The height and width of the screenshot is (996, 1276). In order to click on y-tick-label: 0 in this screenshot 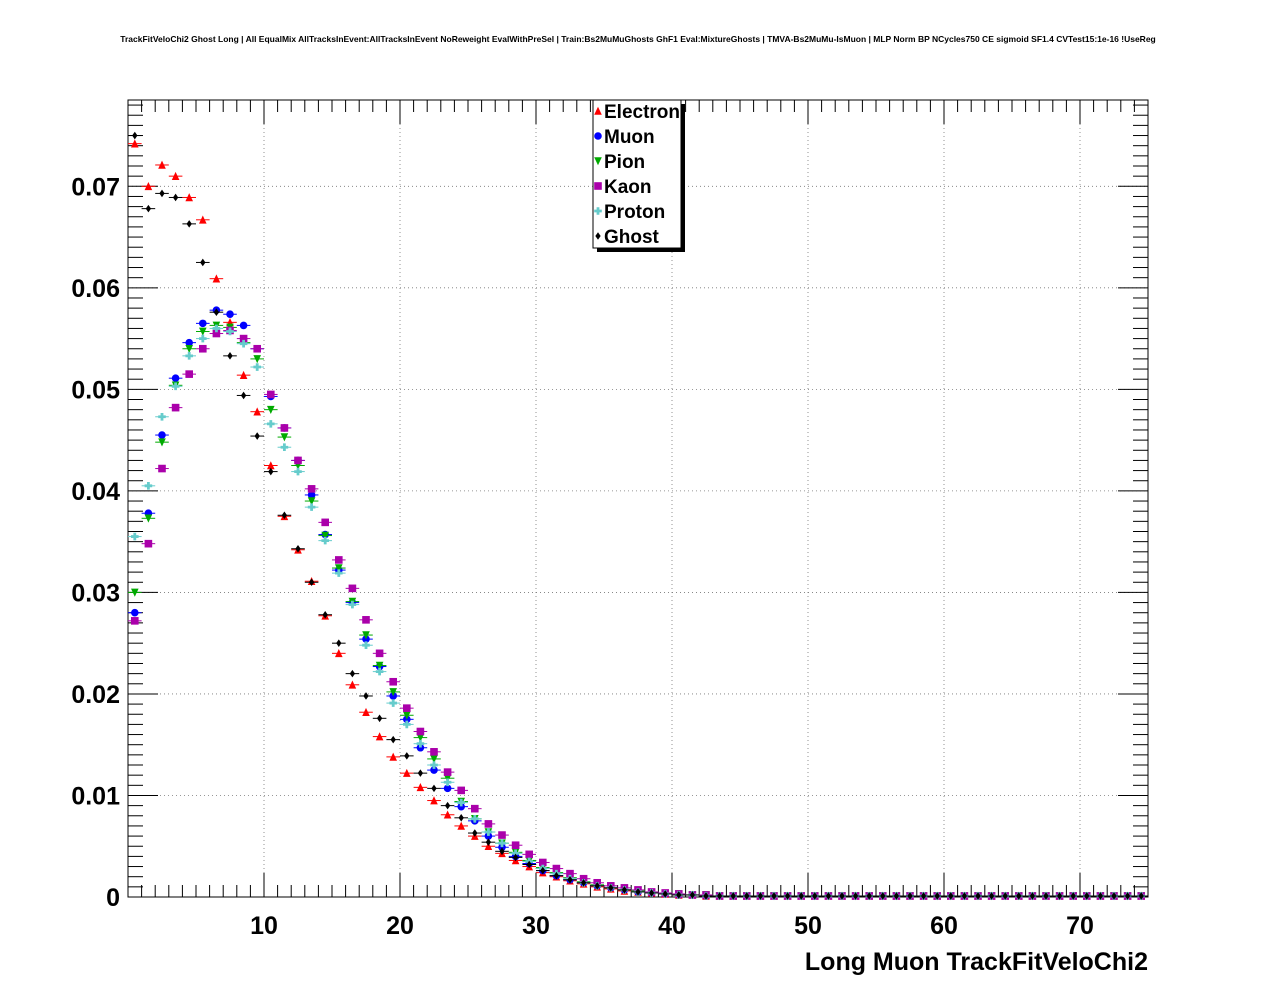, I will do `click(113, 898)`.